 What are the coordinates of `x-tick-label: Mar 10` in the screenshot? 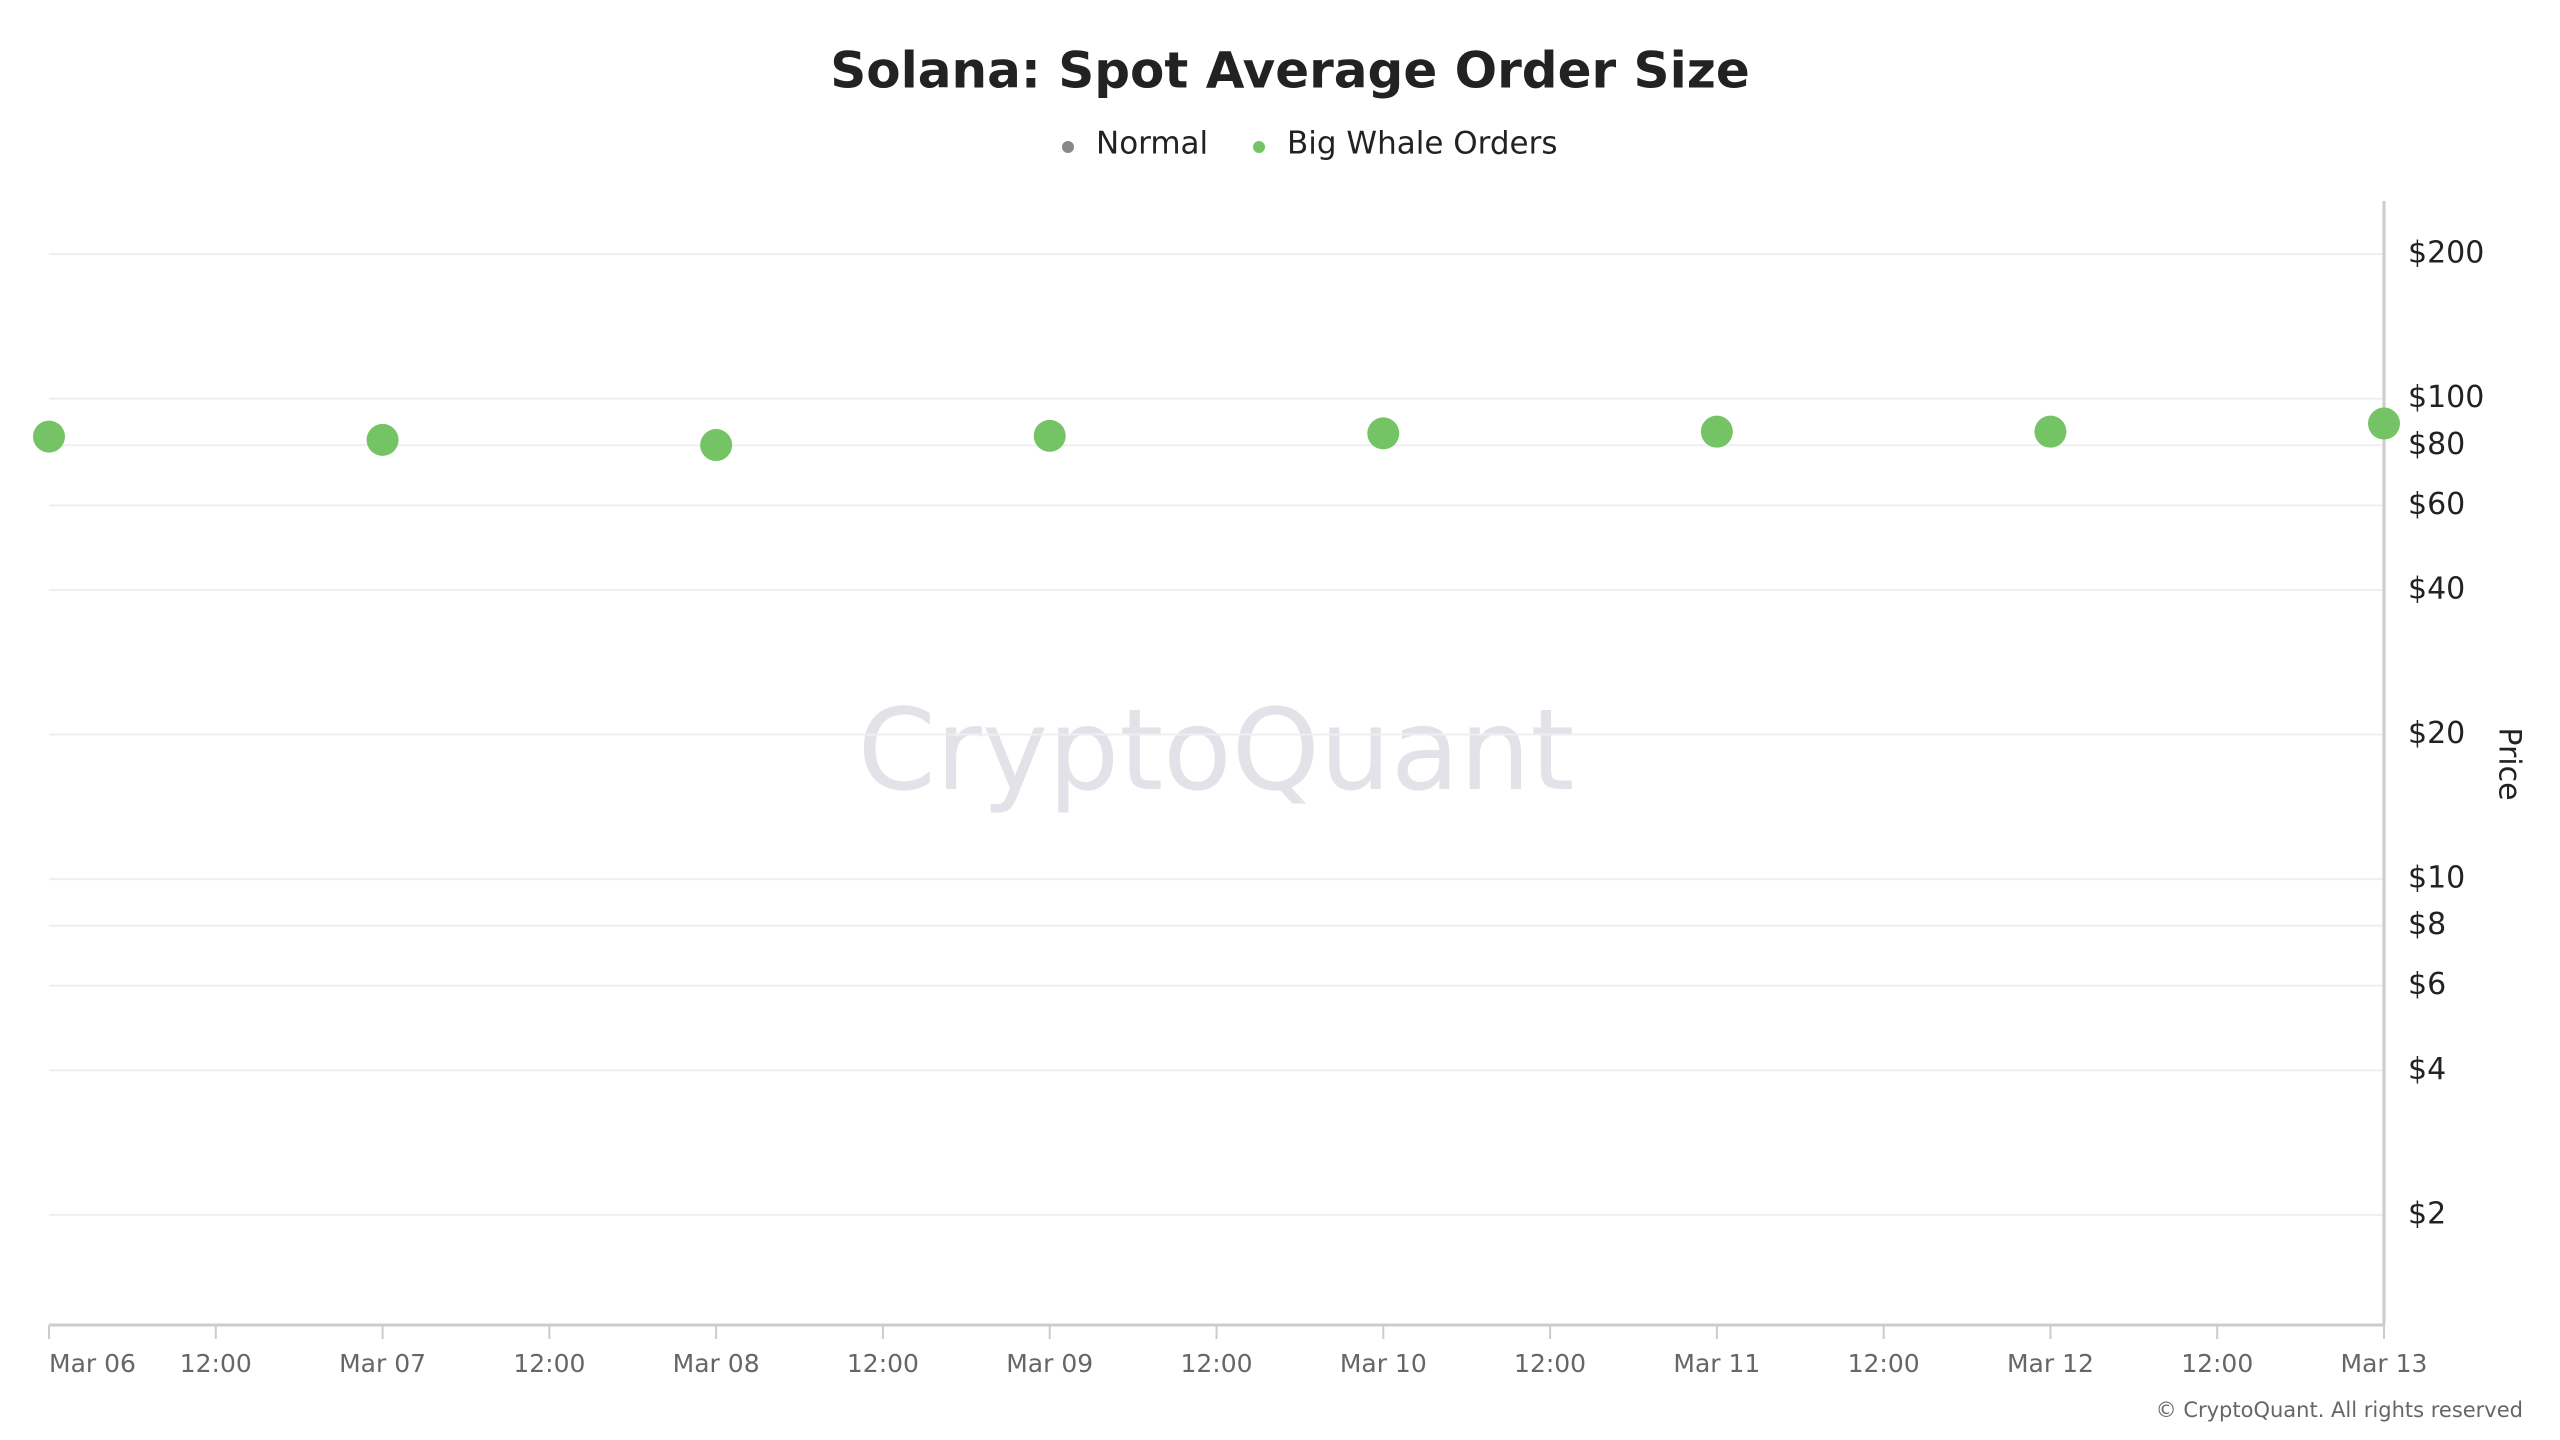 It's located at (1383, 1363).